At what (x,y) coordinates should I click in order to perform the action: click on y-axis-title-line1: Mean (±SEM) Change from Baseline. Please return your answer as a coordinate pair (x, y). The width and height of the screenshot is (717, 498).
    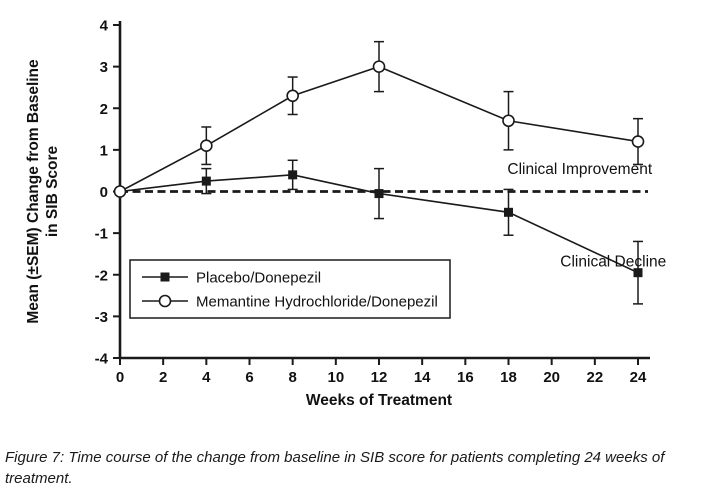
    Looking at the image, I should click on (33, 191).